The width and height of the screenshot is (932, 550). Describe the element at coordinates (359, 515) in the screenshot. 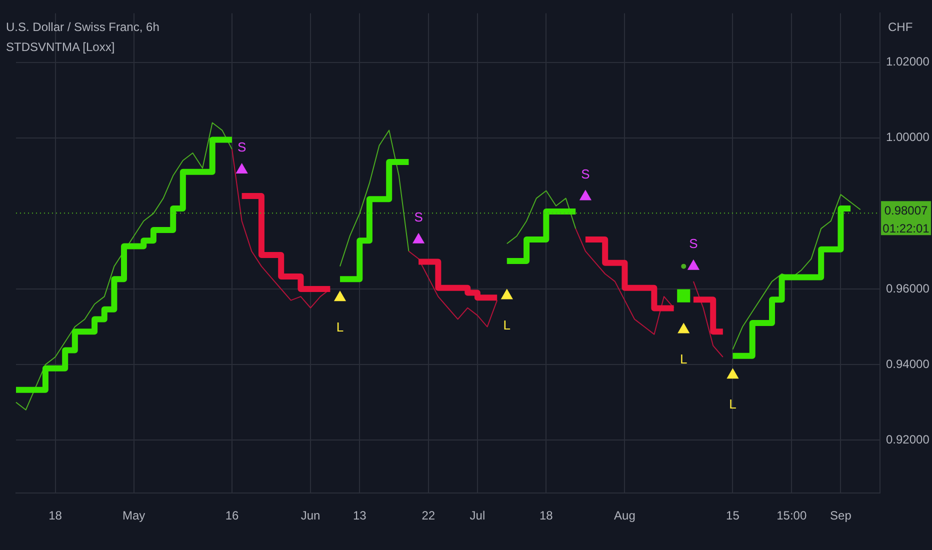

I see `x-tick-label: 13` at that location.